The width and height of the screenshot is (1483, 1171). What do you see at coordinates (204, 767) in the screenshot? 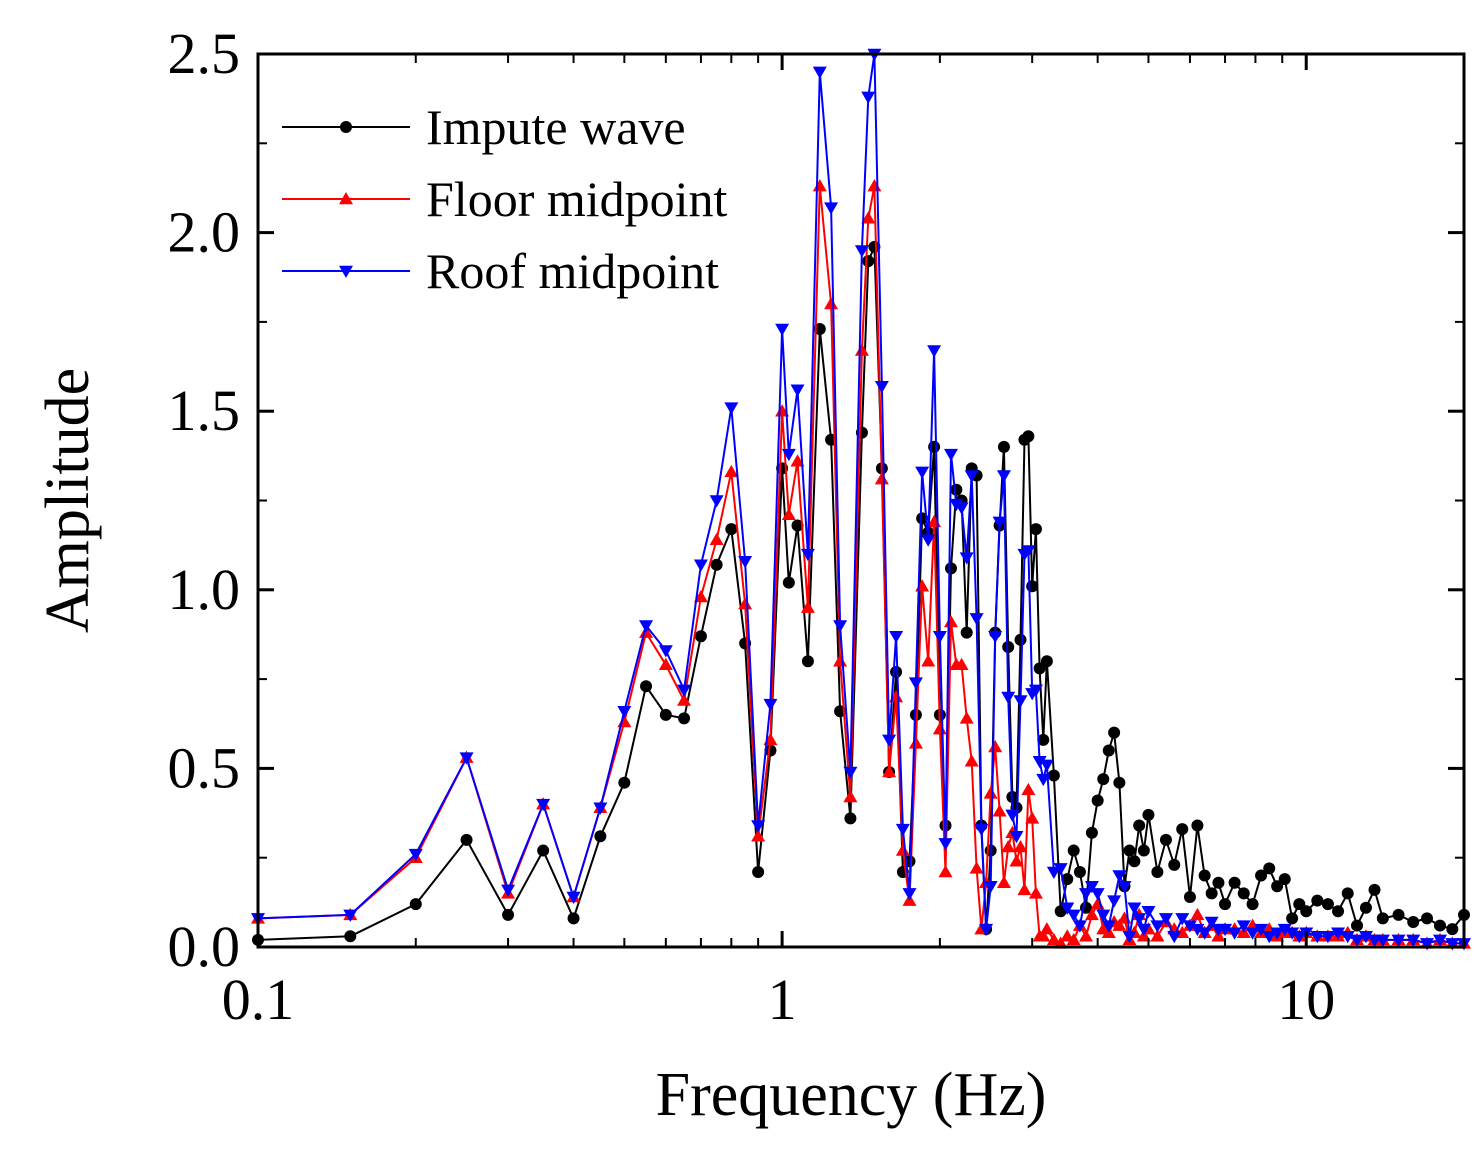
I see `y-tick-label: 0.5` at bounding box center [204, 767].